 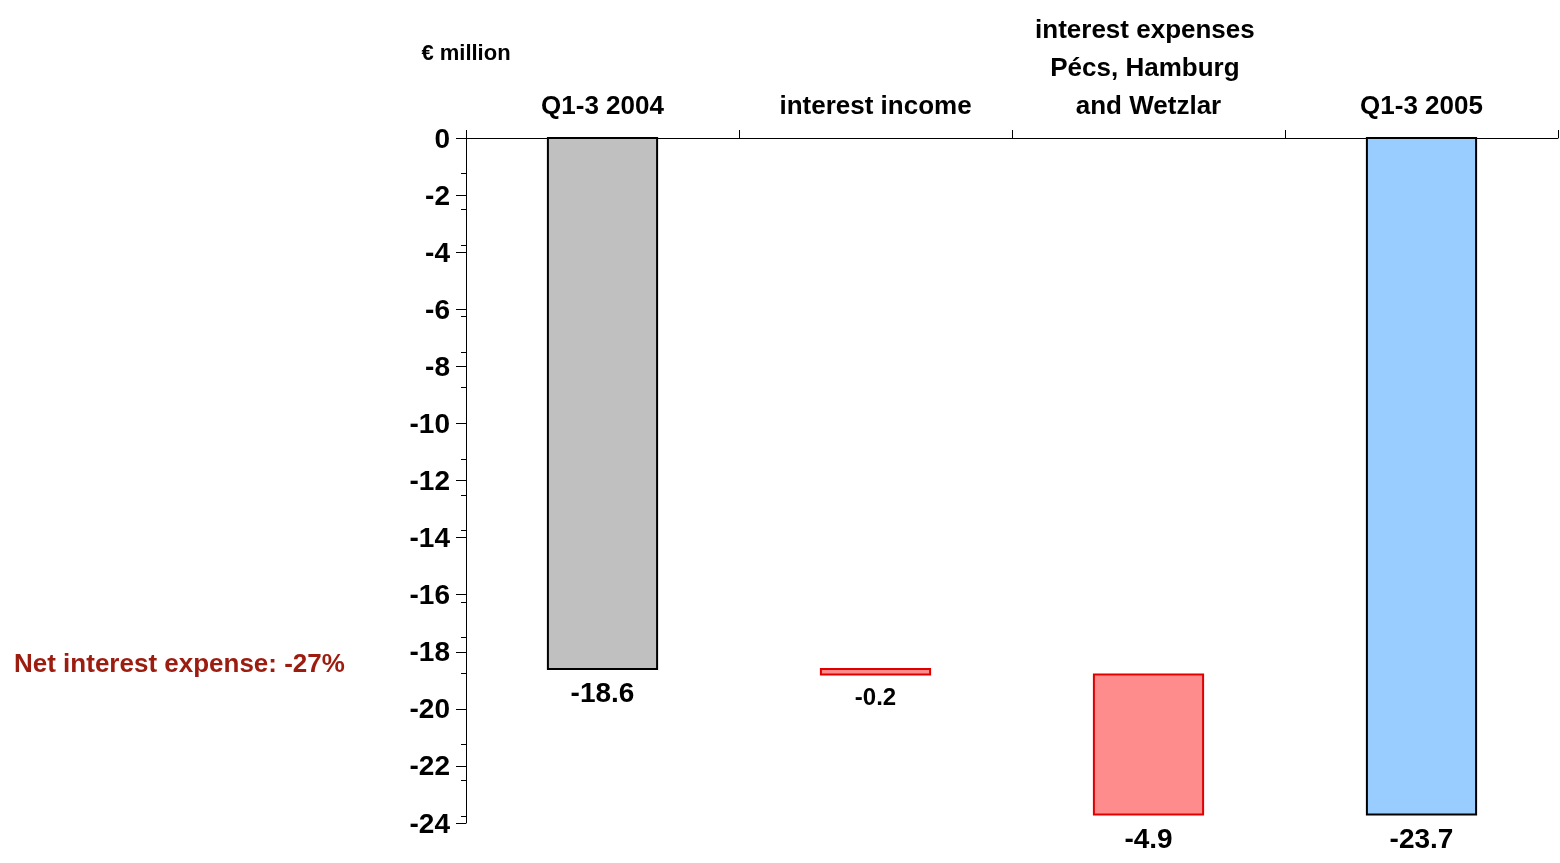 What do you see at coordinates (1148, 838) in the screenshot?
I see `data-label: -4.9` at bounding box center [1148, 838].